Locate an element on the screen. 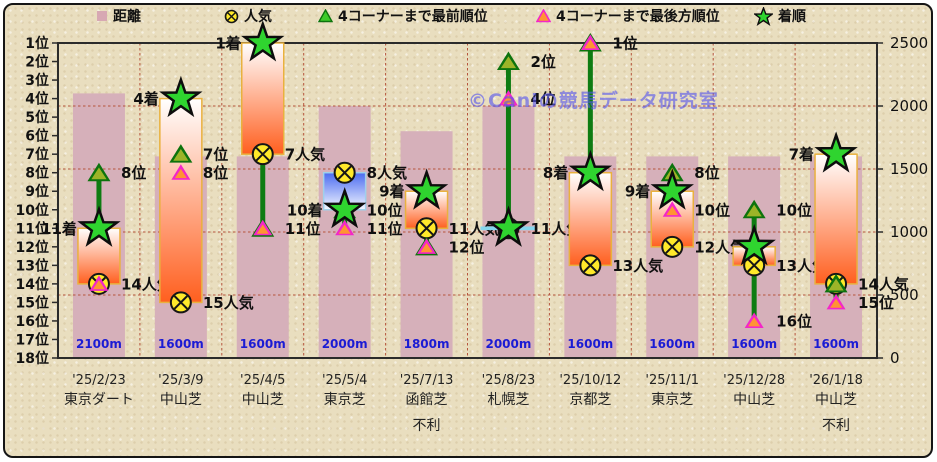  legend-label: 人気 is located at coordinates (258, 17).